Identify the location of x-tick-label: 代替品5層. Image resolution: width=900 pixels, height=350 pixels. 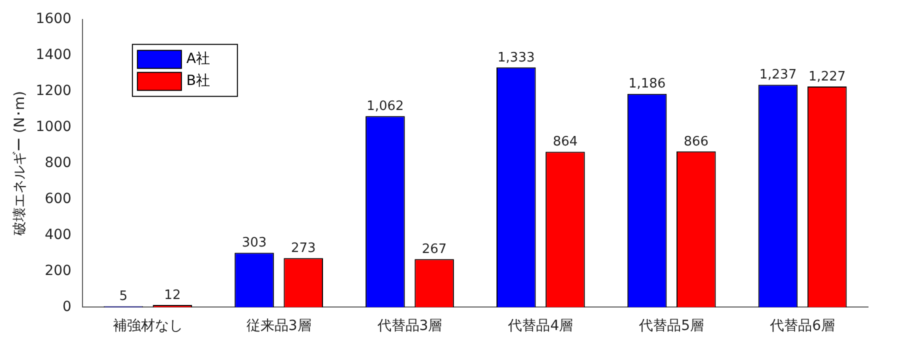
(671, 326).